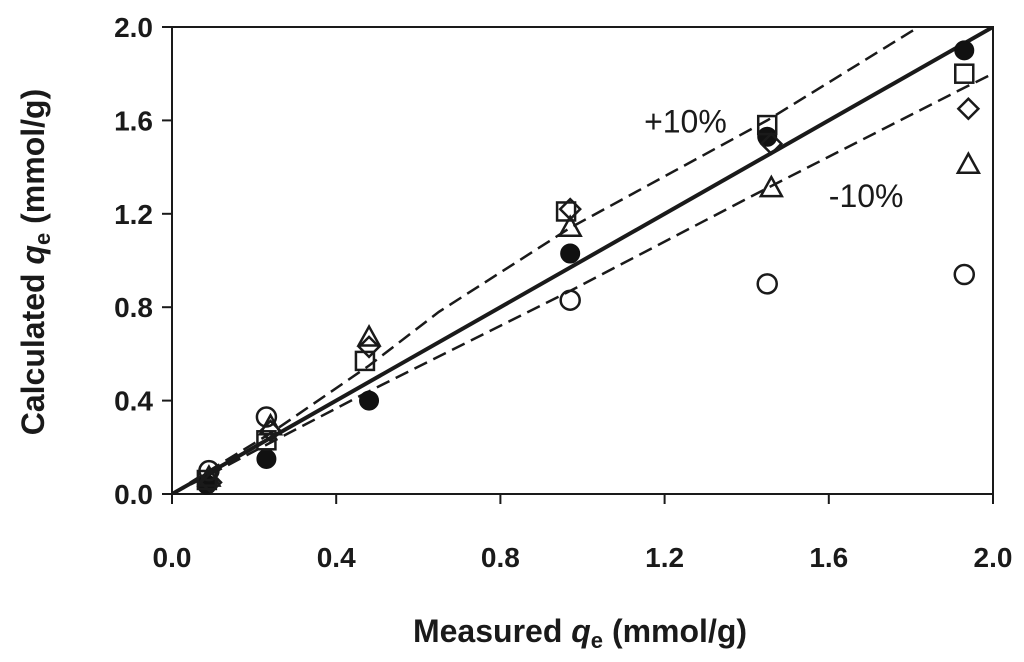  What do you see at coordinates (866, 196) in the screenshot?
I see `annotation-label: -10%` at bounding box center [866, 196].